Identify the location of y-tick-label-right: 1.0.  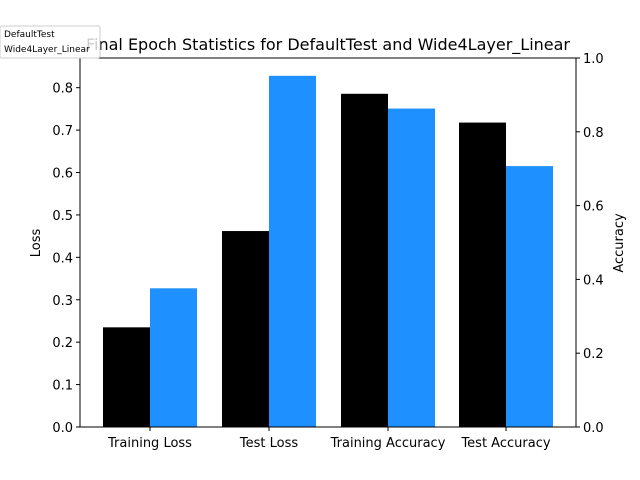
(593, 59).